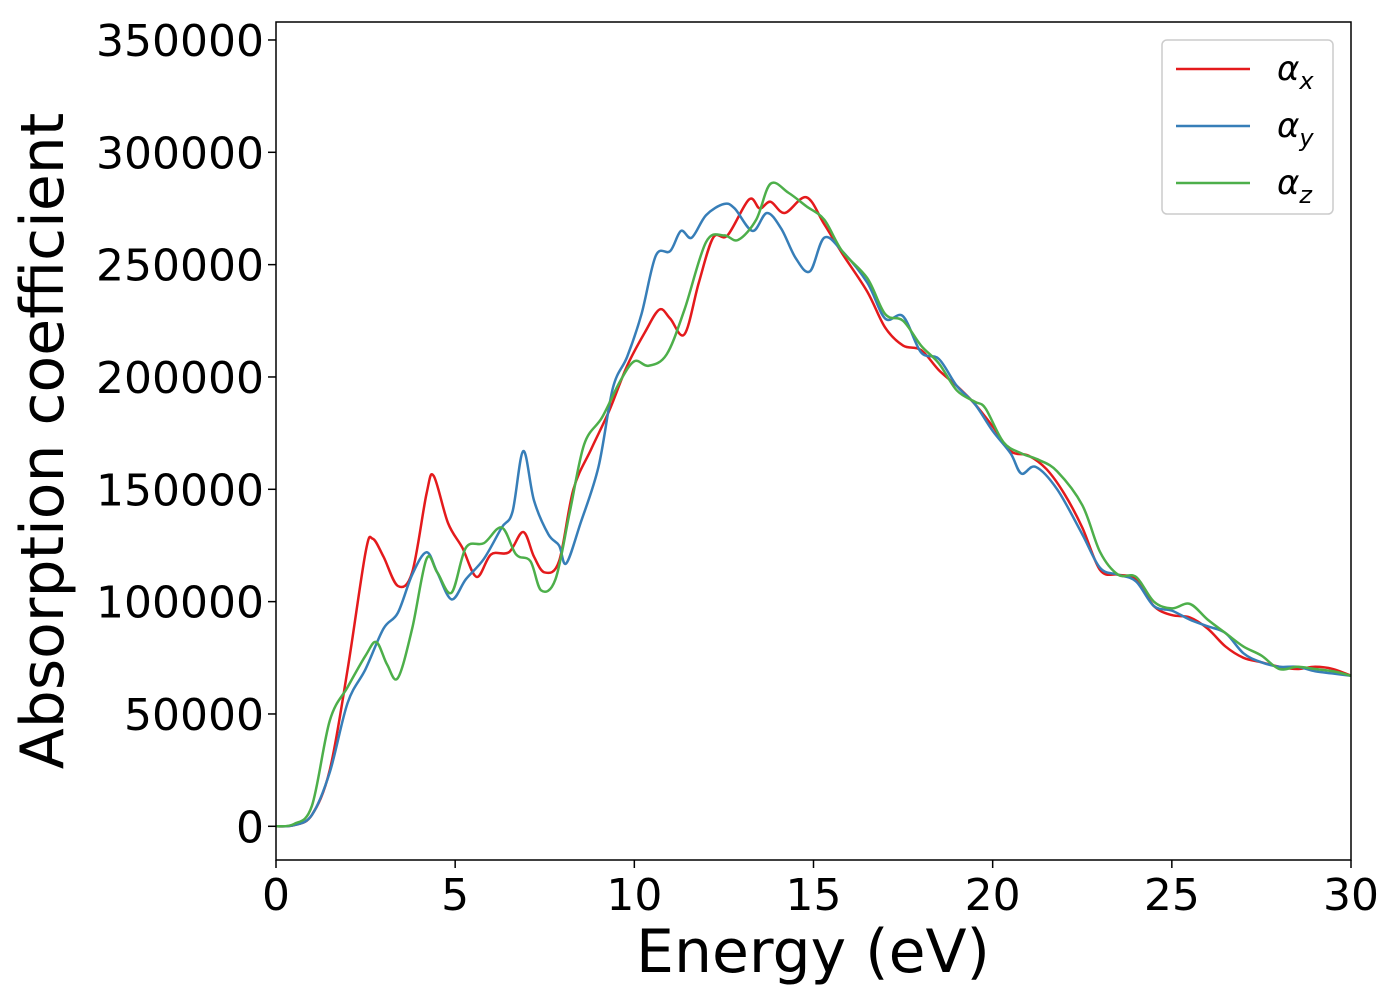 The height and width of the screenshot is (1000, 1400). I want to click on legend-label-y: αy, so click(1295, 129).